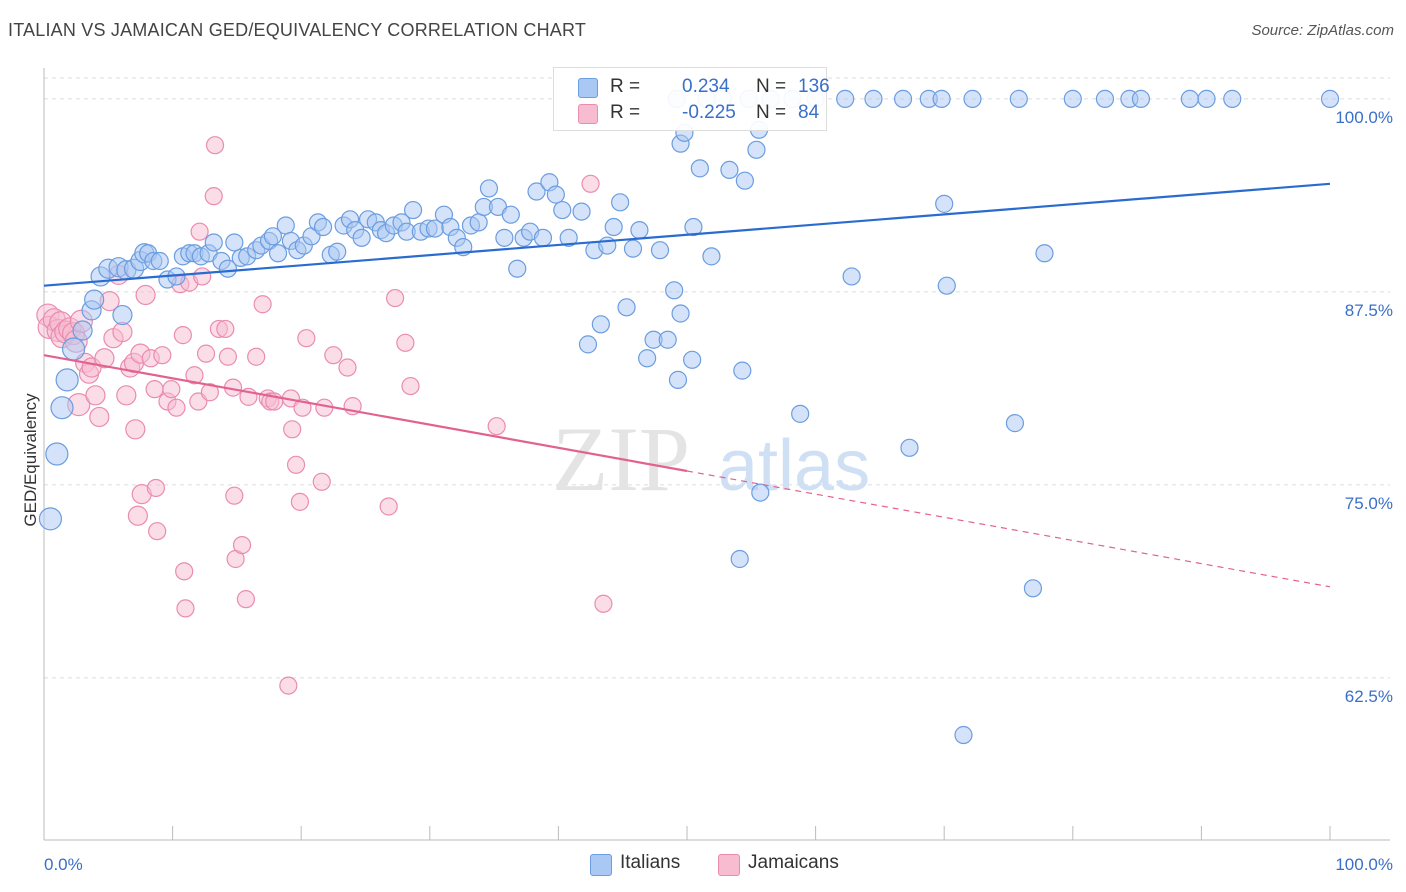 This screenshot has width=1406, height=892. What do you see at coordinates (63, 864) in the screenshot?
I see `x-tick-label-start: 0.0%` at bounding box center [63, 864].